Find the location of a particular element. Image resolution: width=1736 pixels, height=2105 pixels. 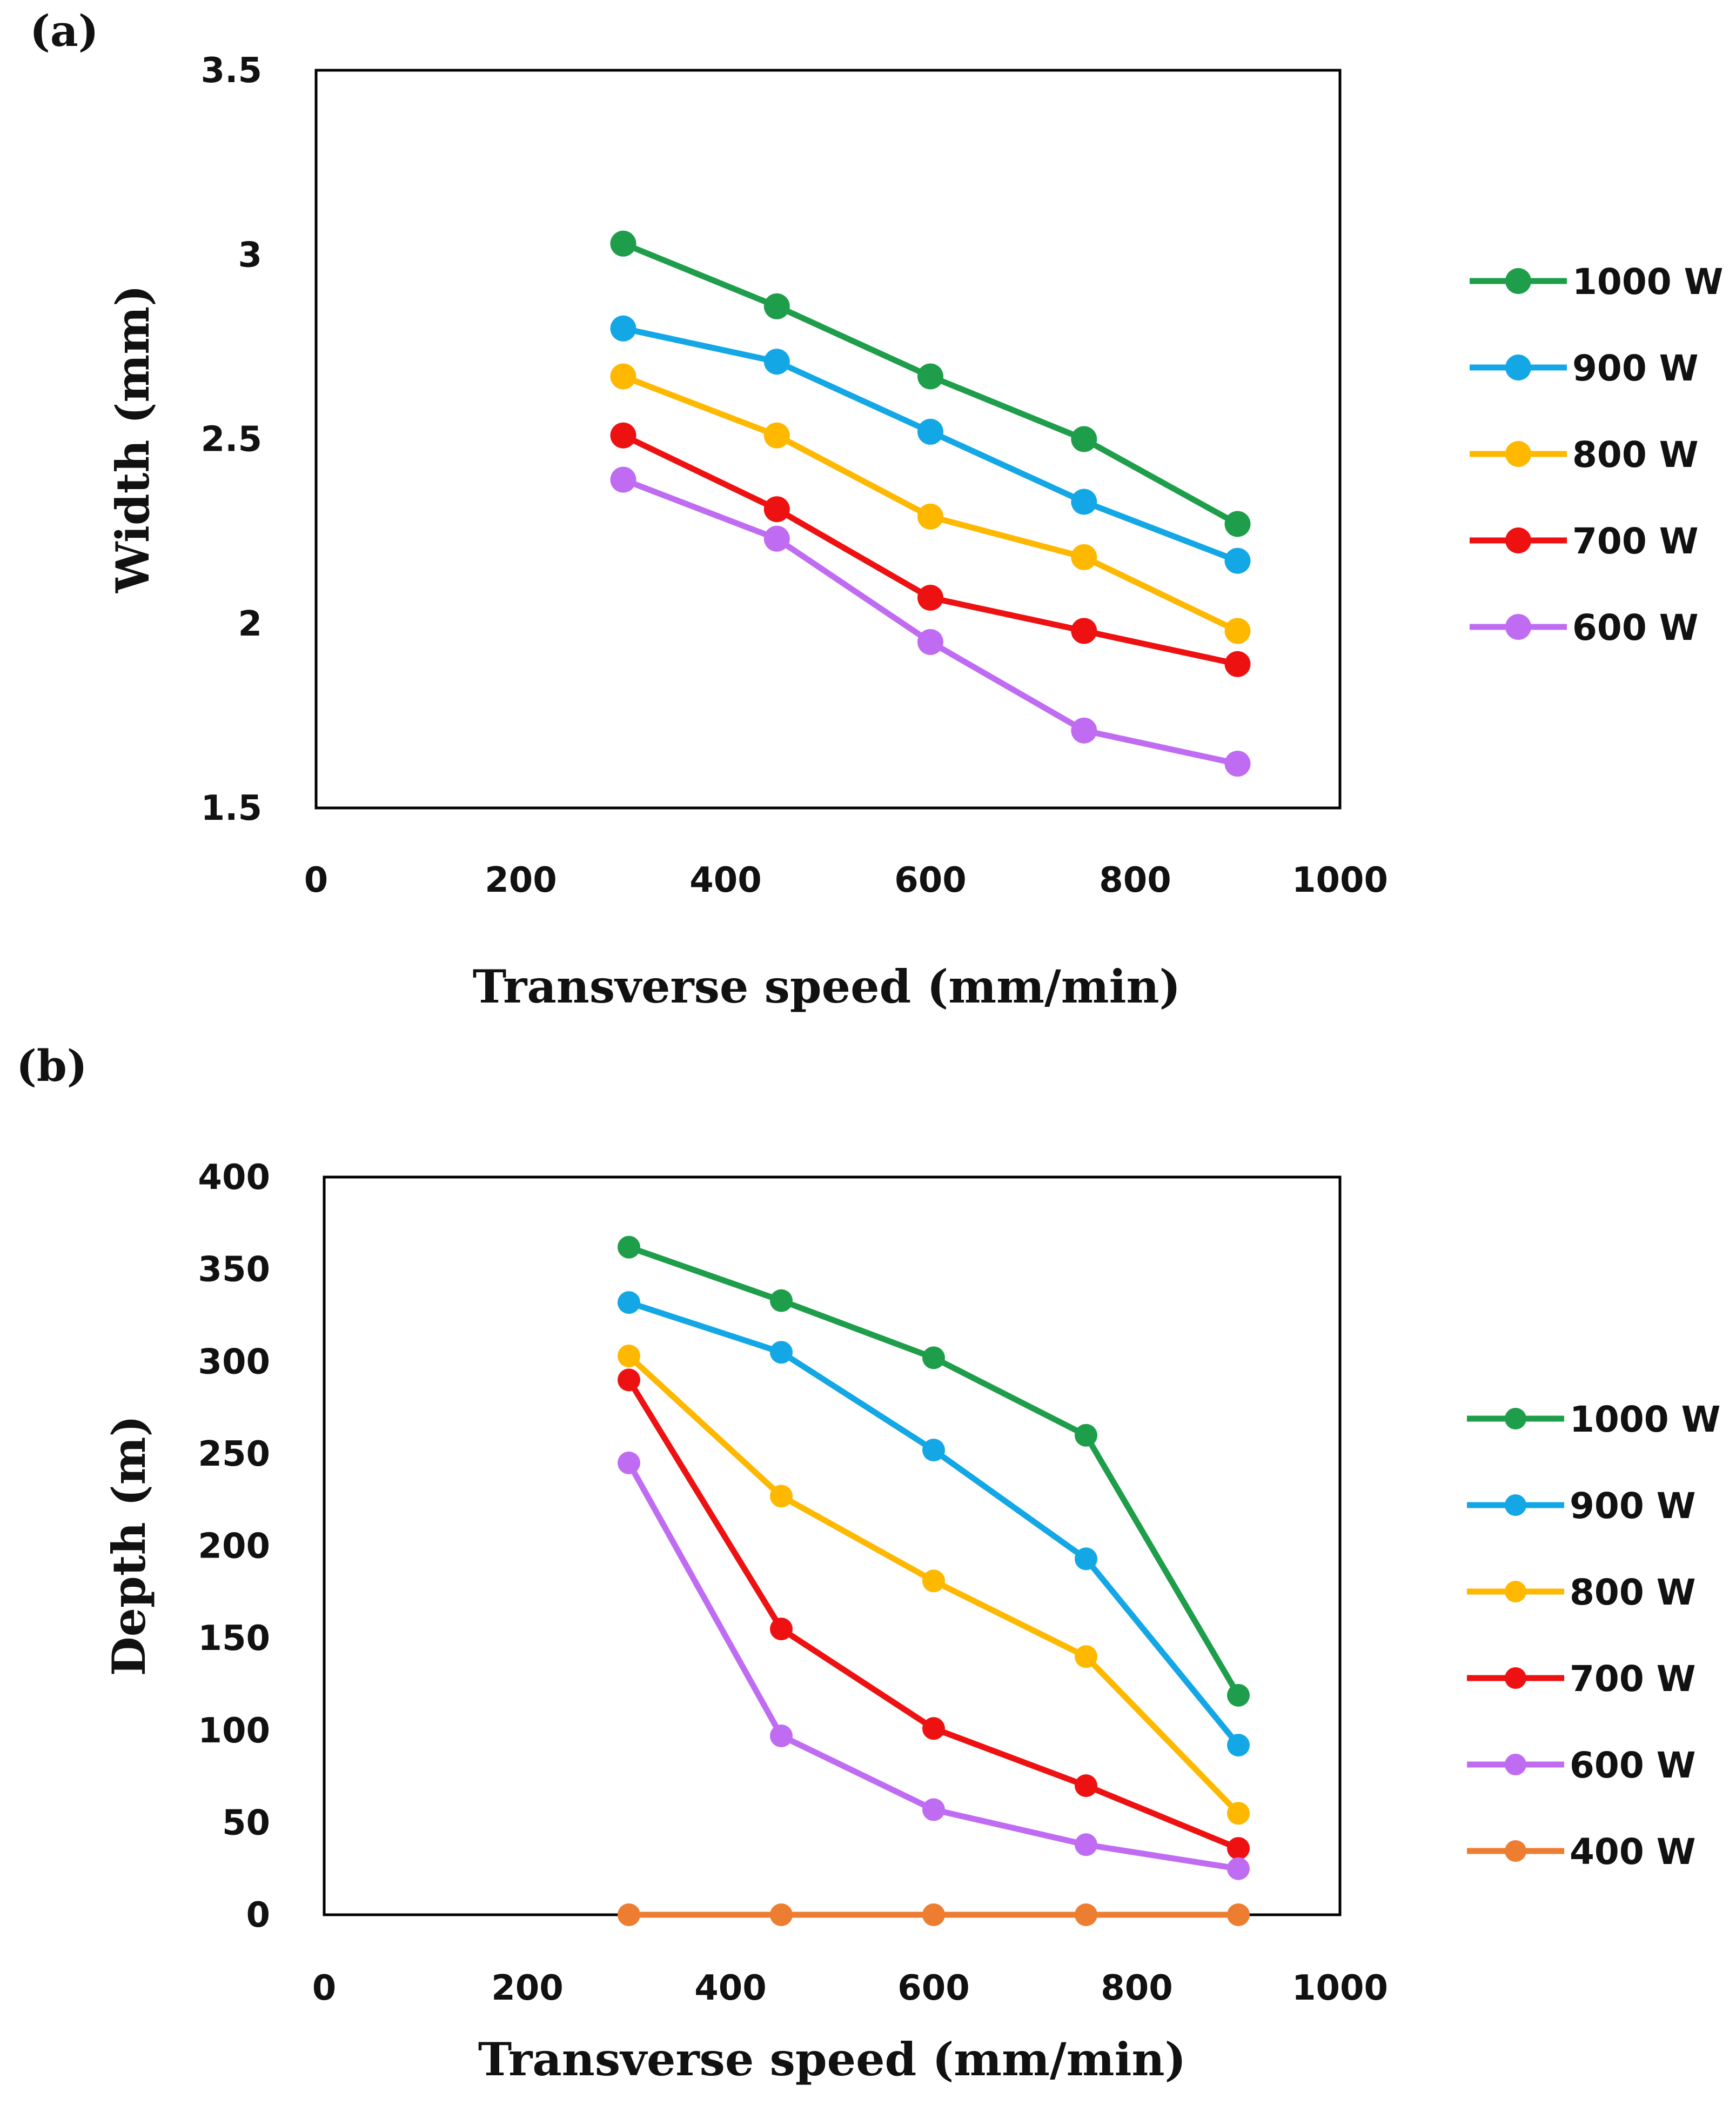

panel-b-x-tick: 200 is located at coordinates (527, 1988).